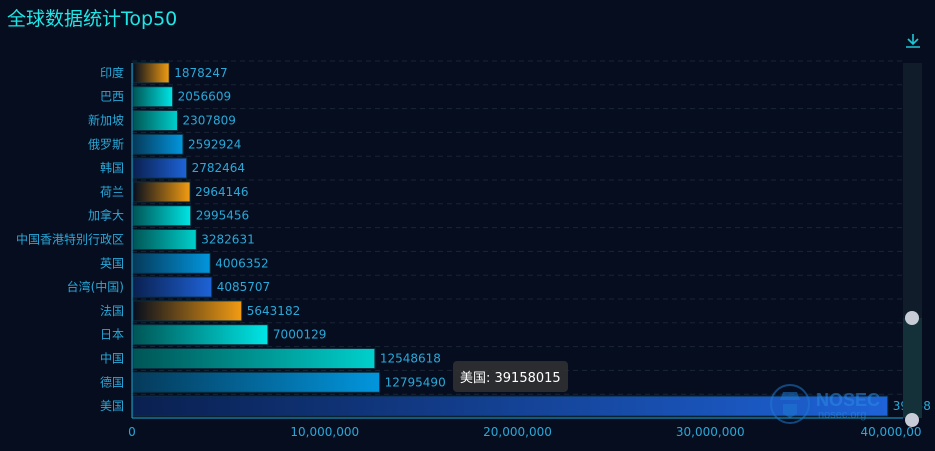  I want to click on value-label: 2964146, so click(221, 192).